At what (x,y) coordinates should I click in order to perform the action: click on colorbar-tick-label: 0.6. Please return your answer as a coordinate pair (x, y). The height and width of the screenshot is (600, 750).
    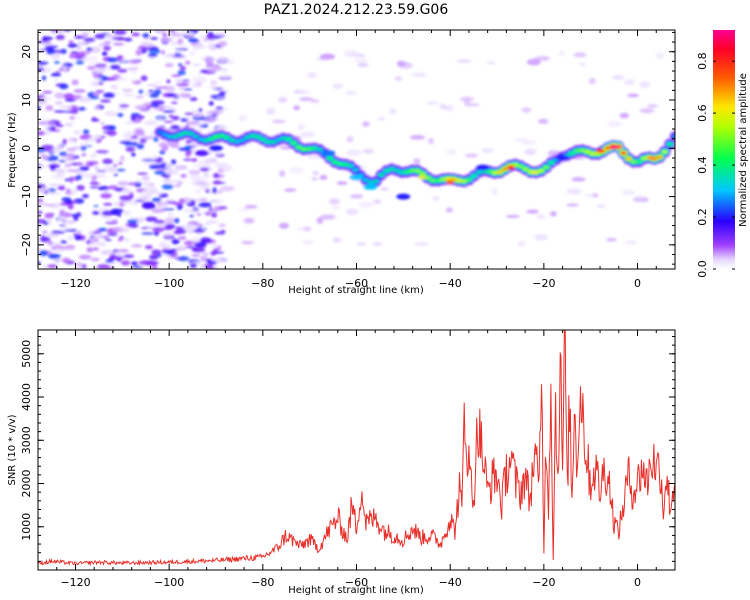
    Looking at the image, I should click on (702, 113).